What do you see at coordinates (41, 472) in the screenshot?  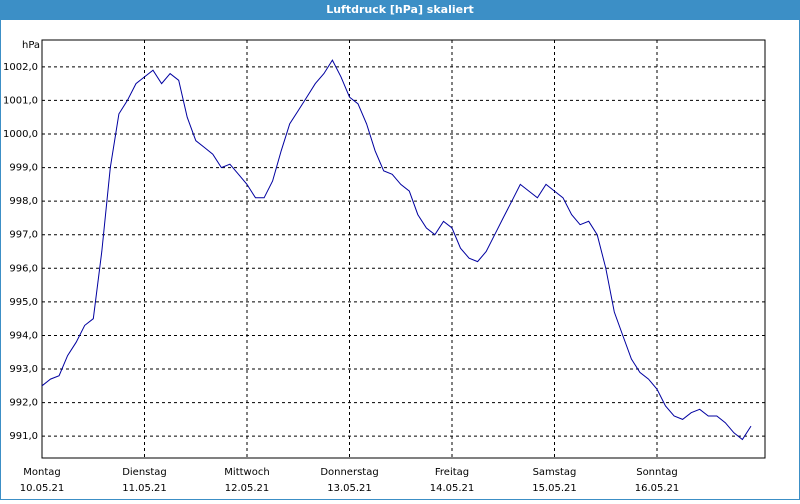 I see `x-tick-label: Montag` at bounding box center [41, 472].